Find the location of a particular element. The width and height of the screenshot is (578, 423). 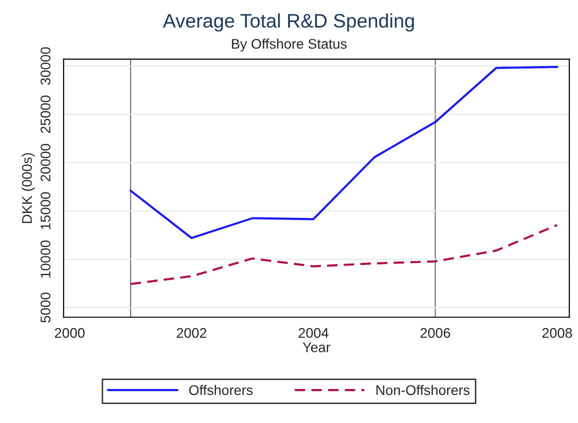

y-tick-label: 15000 is located at coordinates (45, 211).